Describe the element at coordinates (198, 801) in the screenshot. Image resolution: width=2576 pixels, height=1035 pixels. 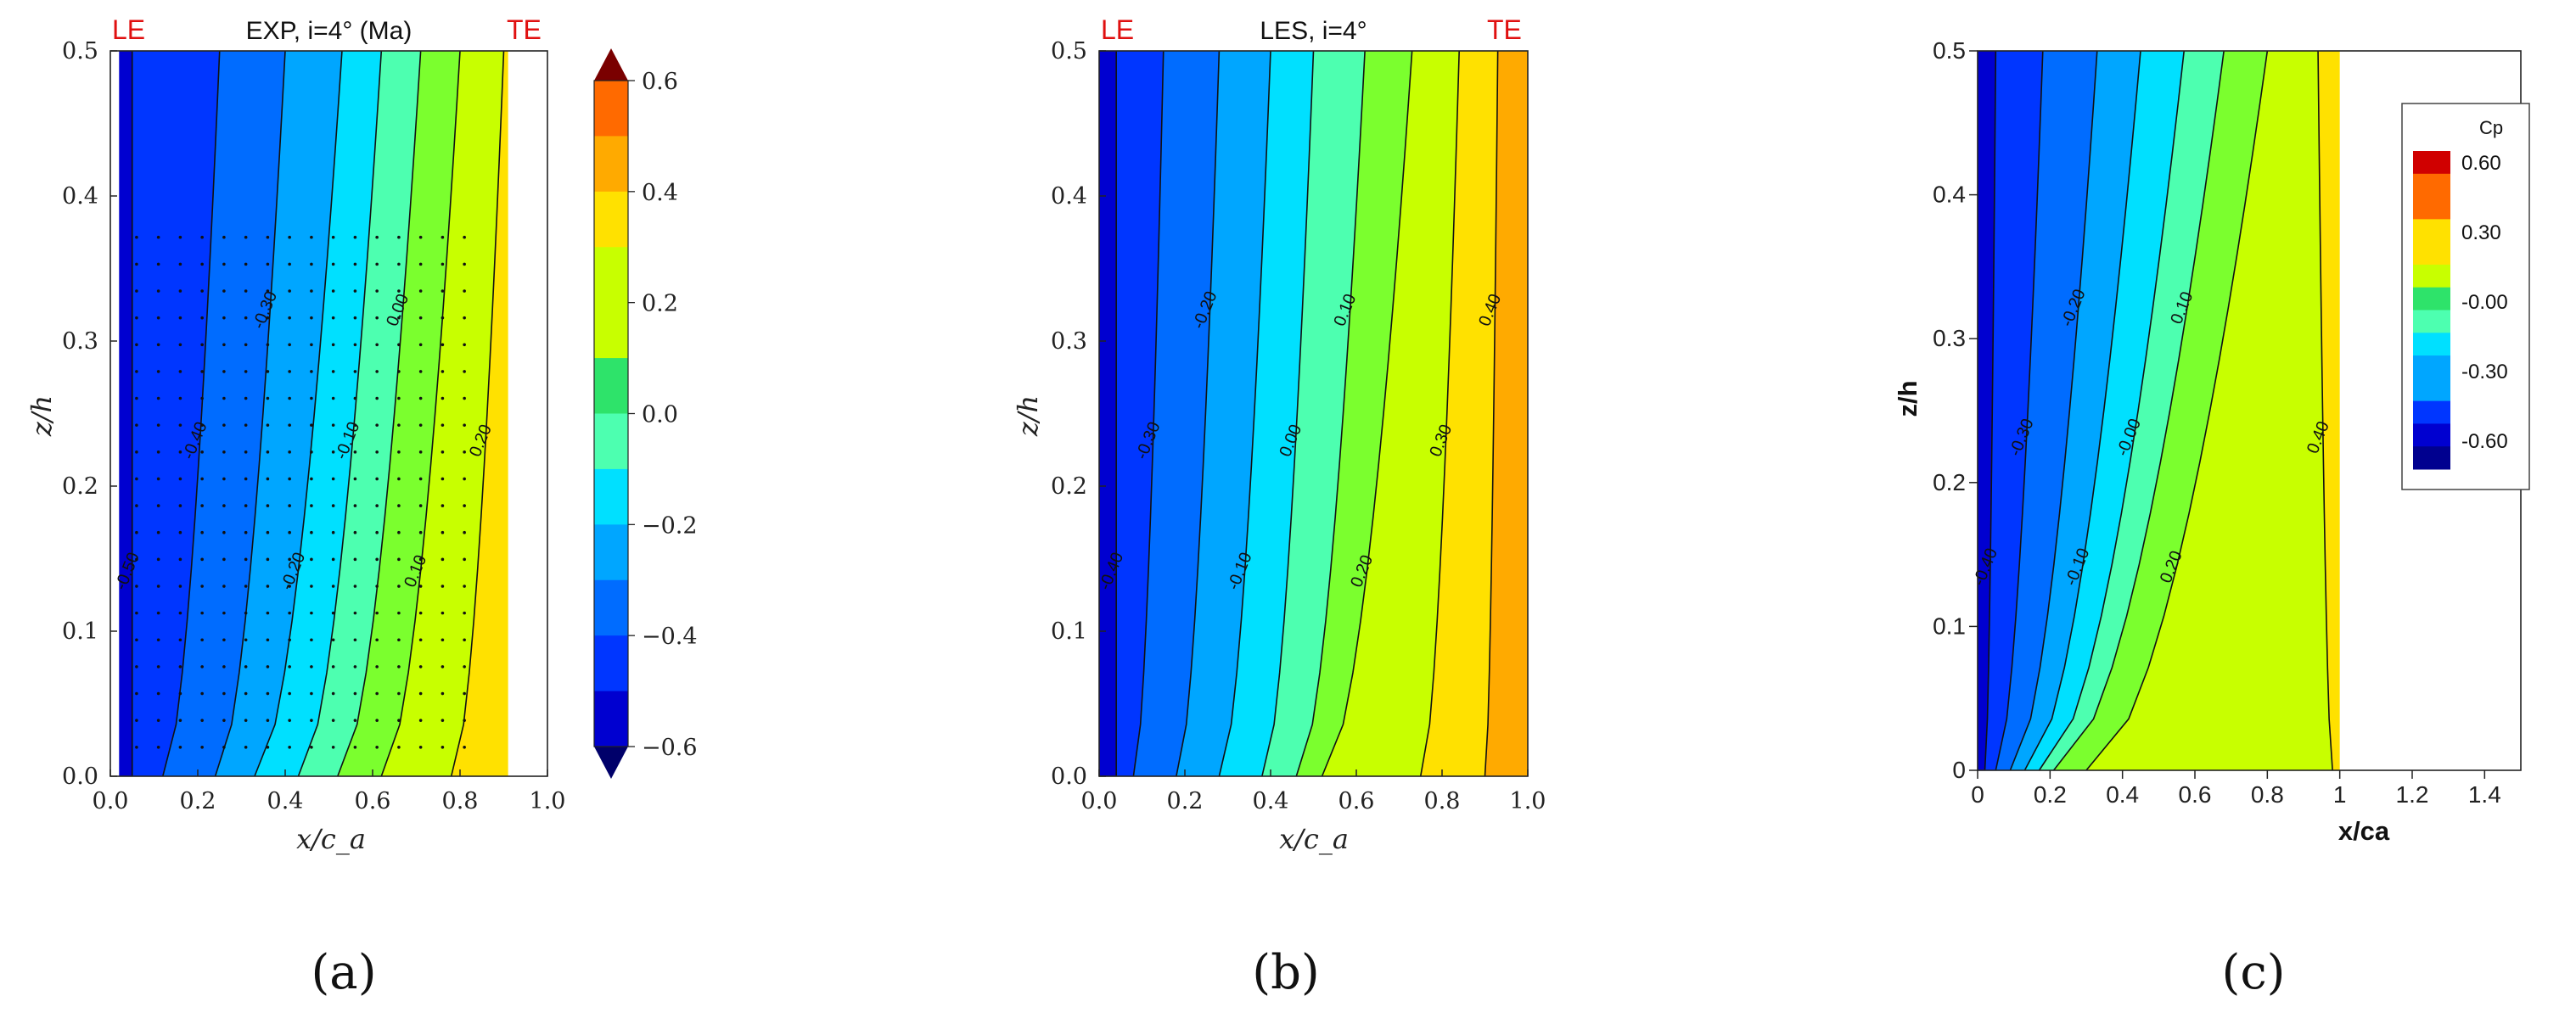
I see `x-tick-label: 0.2` at that location.